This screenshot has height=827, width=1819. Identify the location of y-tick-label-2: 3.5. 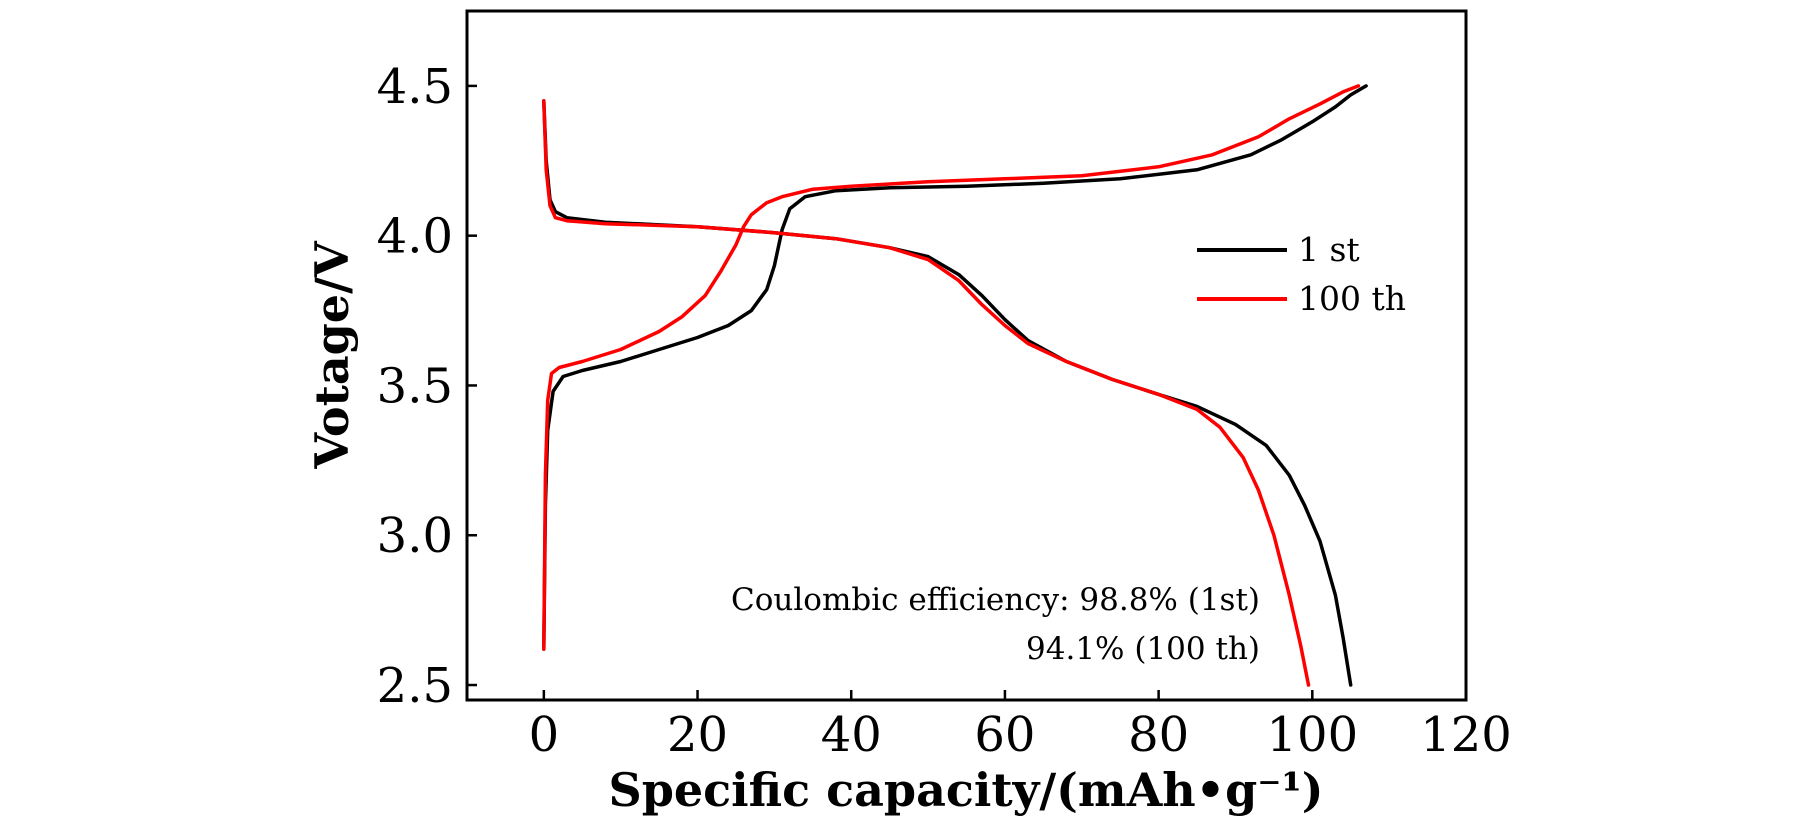
(415, 386).